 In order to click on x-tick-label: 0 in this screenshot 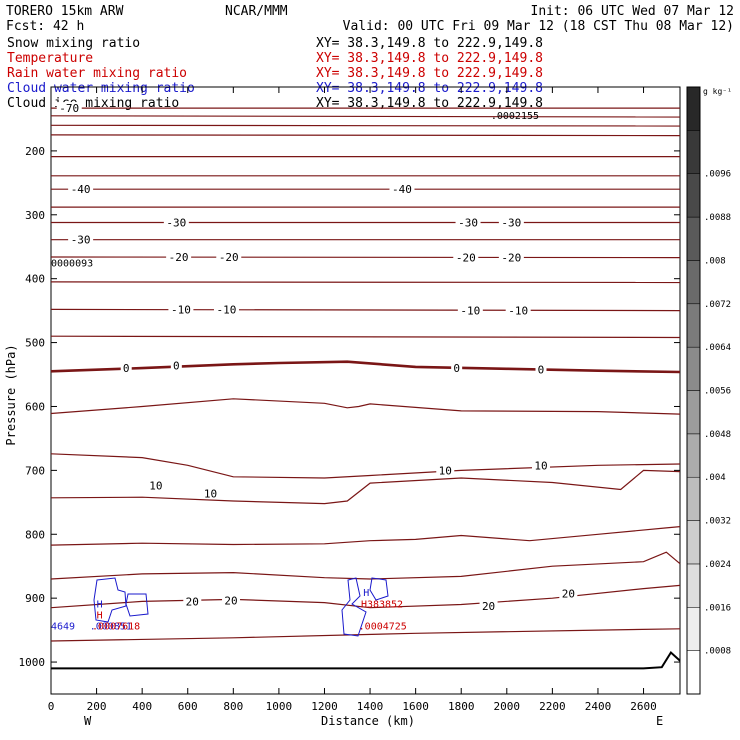, I will do `click(51, 706)`.